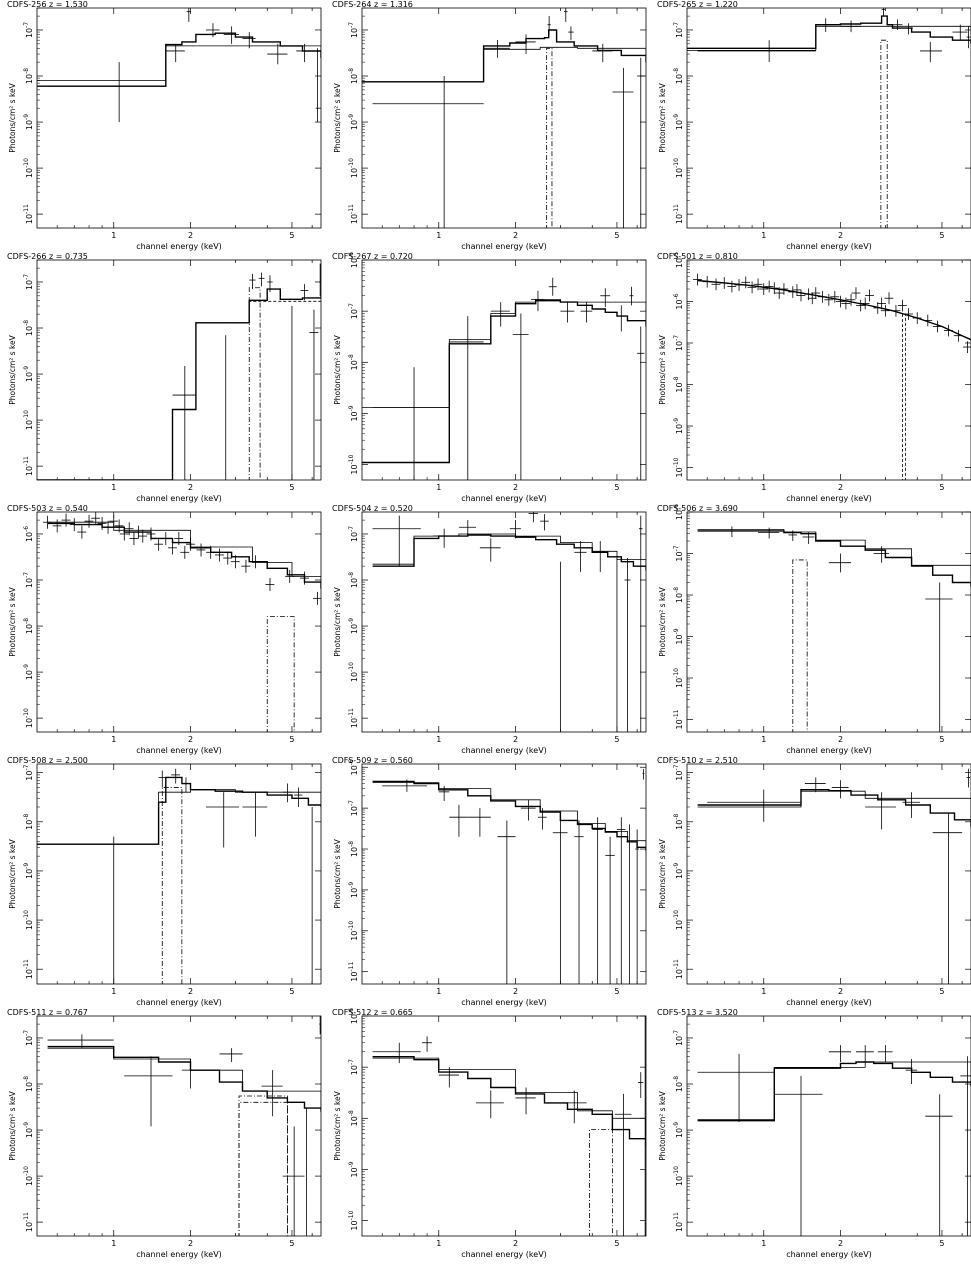  I want to click on y-tick-exponent: -5, so click(676, 255).